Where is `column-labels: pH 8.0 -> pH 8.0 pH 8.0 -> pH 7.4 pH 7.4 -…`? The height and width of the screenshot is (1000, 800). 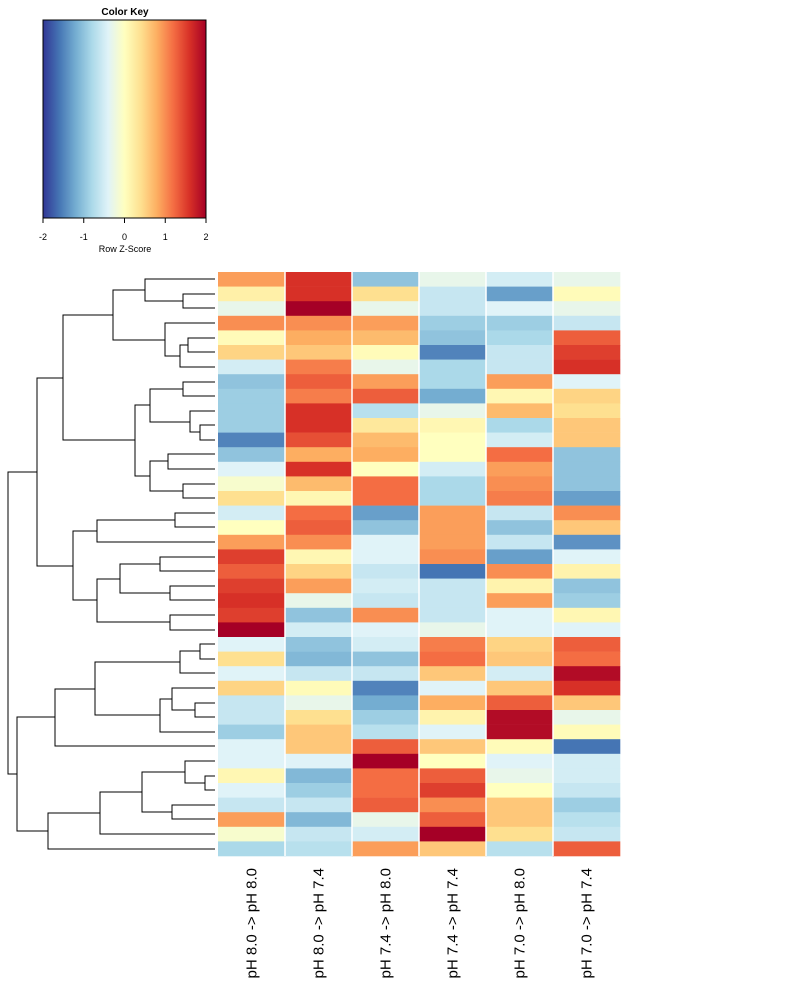
column-labels: pH 8.0 -> pH 8.0 pH 8.0 -> pH 7.4 pH 7.4 -… is located at coordinates (420, 923).